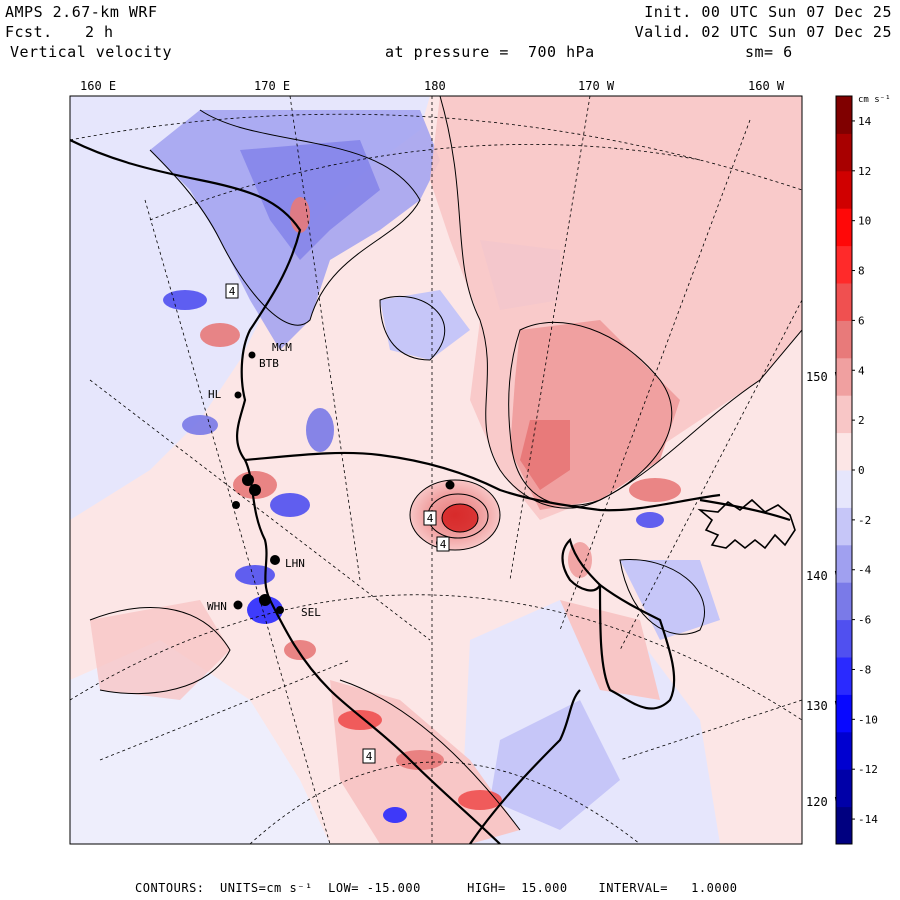  Describe the element at coordinates (98, 86) in the screenshot. I see `lon-label-160e: 160 E` at that location.